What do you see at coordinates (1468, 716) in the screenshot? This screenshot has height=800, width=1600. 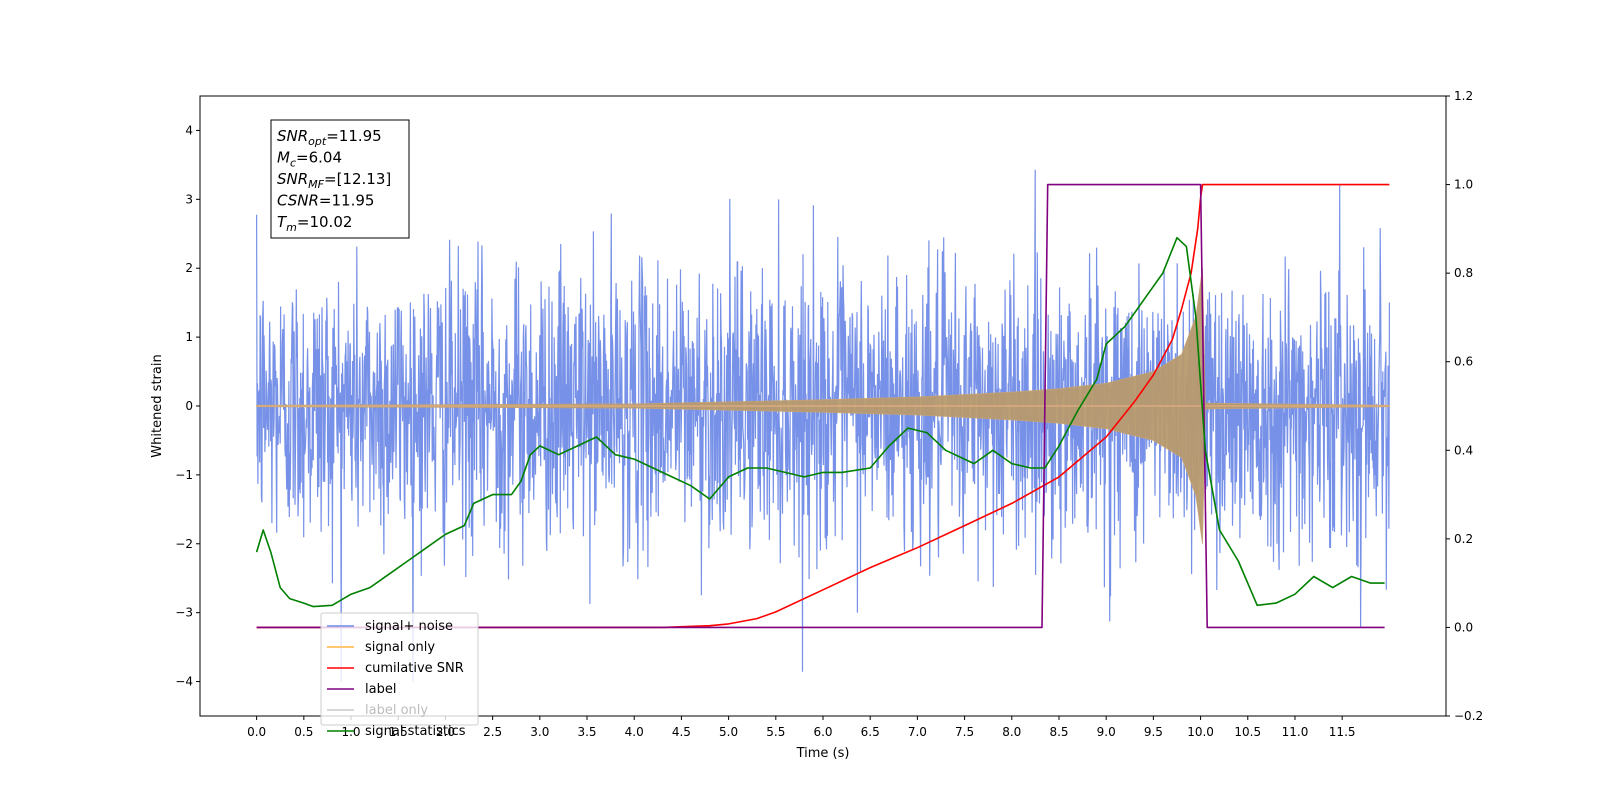 I see `y2-tick-label: −0.2` at bounding box center [1468, 716].